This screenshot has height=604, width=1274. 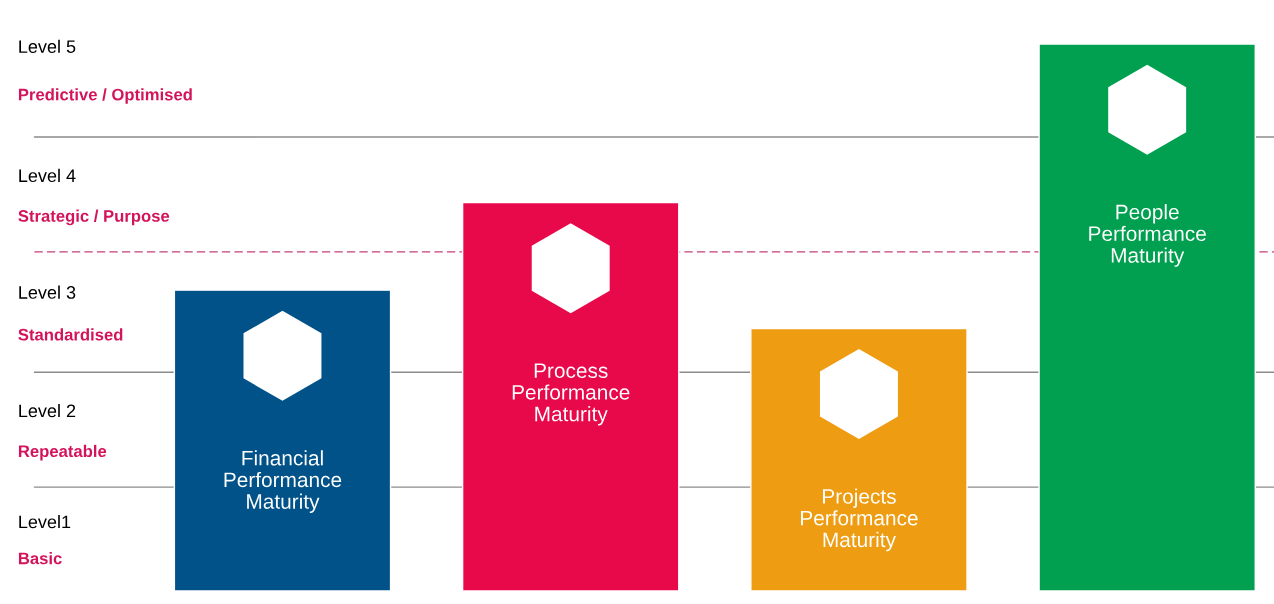 I want to click on annotation: Level1, so click(x=45, y=522).